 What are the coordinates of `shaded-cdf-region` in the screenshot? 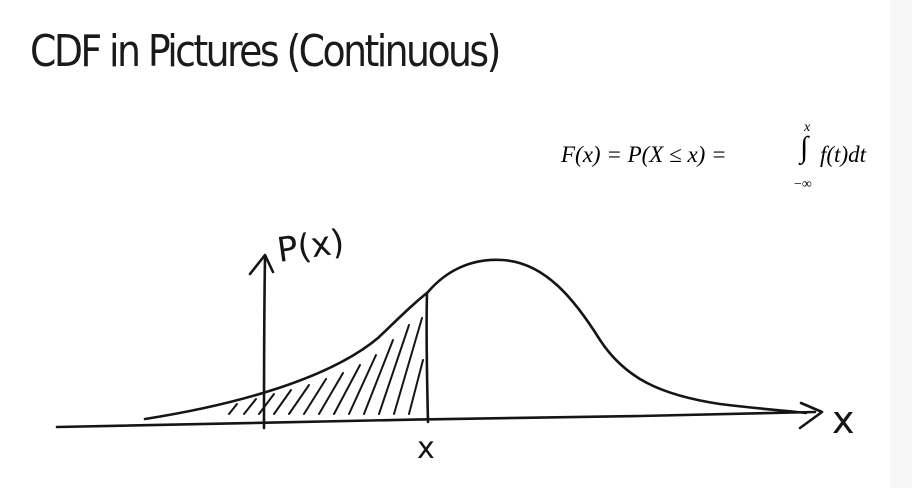 It's located at (326, 366).